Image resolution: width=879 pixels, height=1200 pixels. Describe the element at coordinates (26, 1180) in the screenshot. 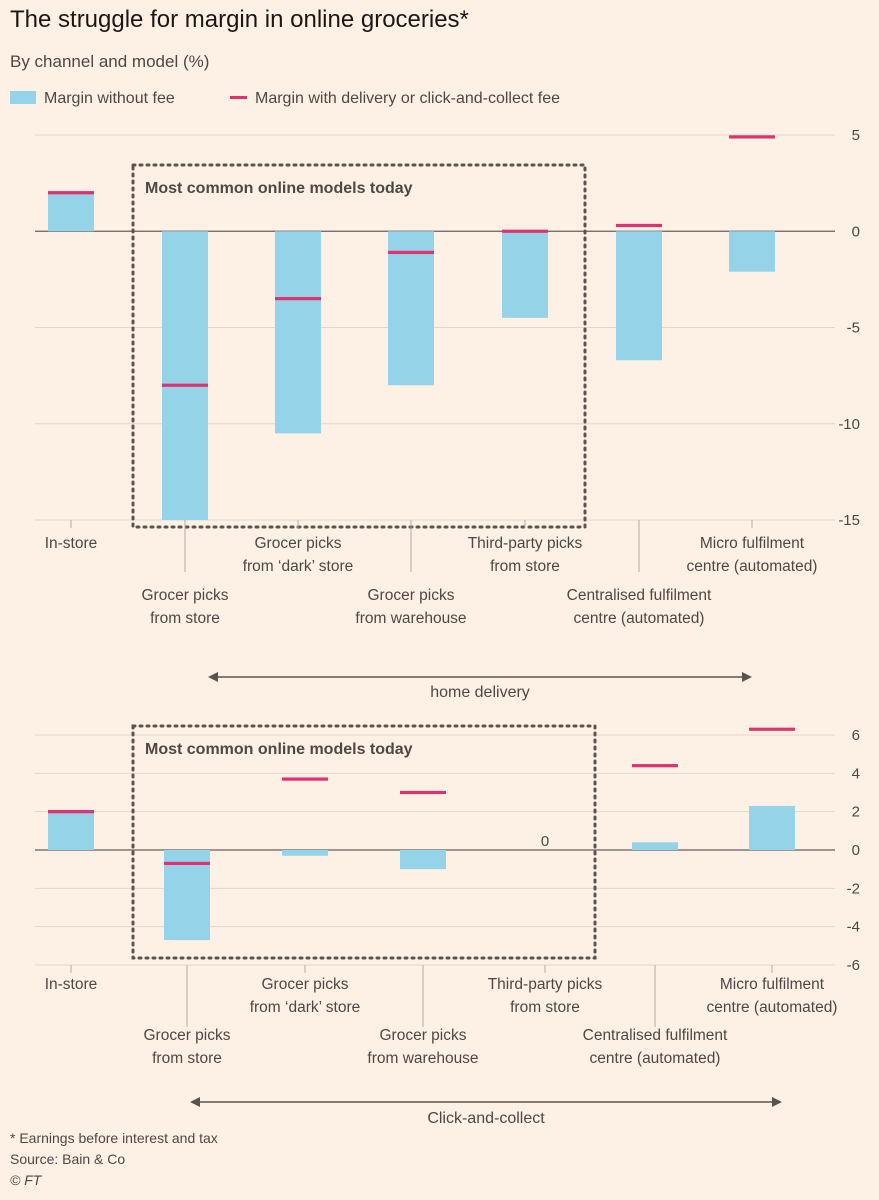

I see `ft-credit: © FT` at that location.